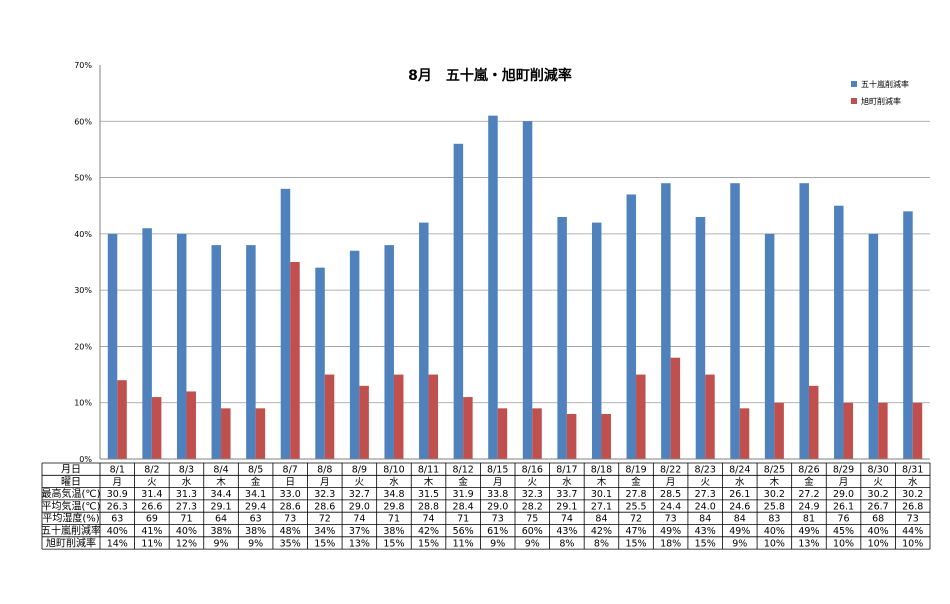  I want to click on table-cell: 29.4, so click(255, 506).